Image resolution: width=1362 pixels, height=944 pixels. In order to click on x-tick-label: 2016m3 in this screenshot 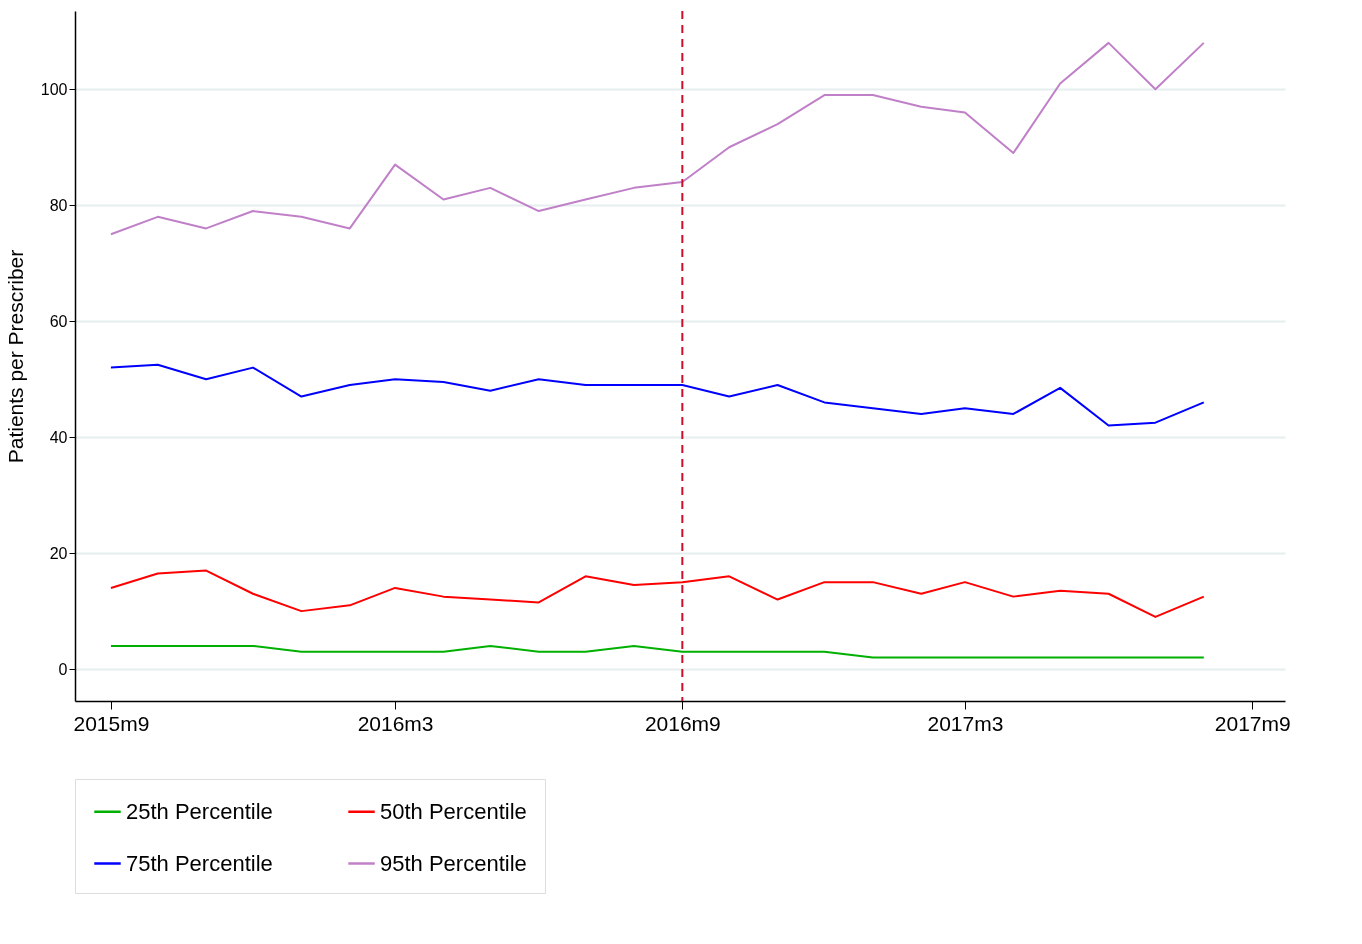, I will do `click(395, 723)`.